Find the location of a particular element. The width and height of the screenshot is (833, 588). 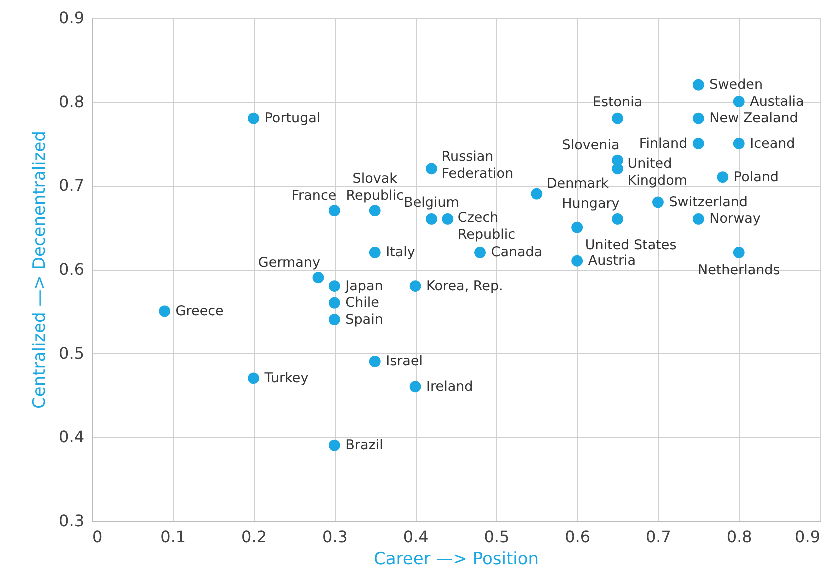

x-axis-title: Career —> Position is located at coordinates (457, 560).